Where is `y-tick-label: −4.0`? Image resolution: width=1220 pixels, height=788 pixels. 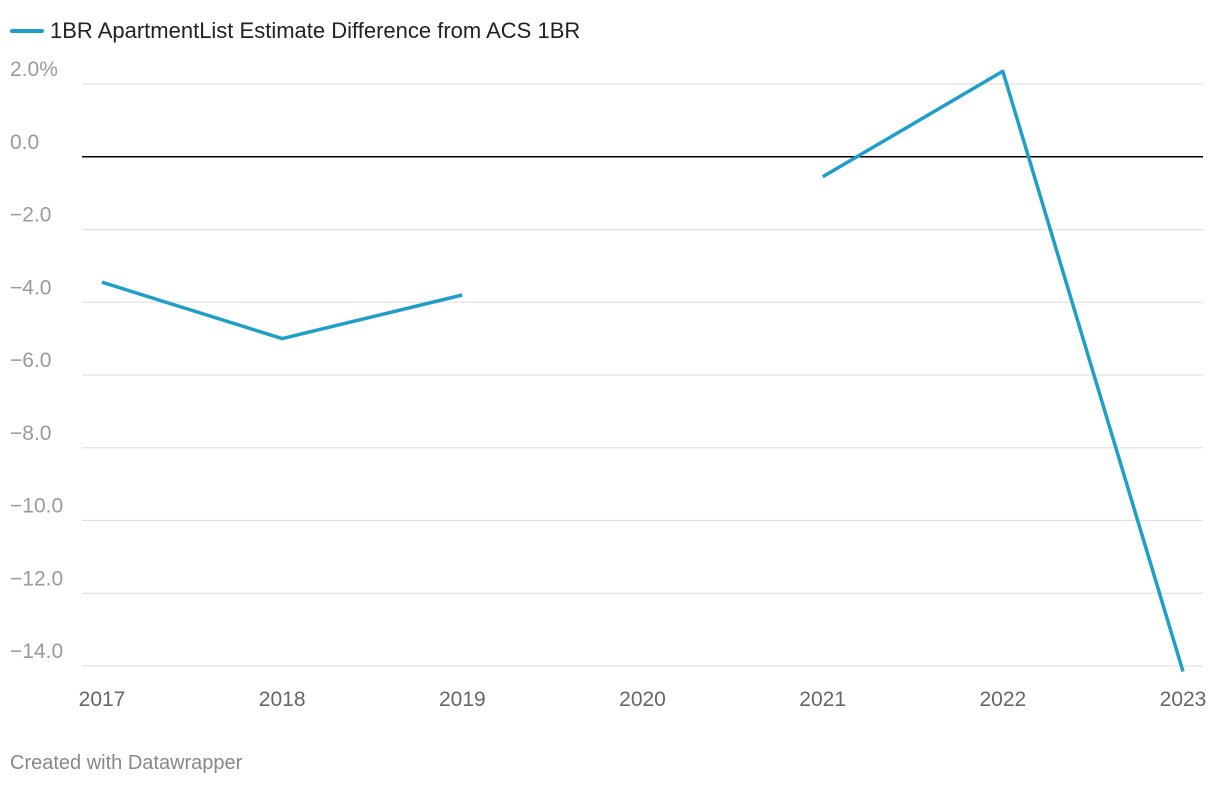 y-tick-label: −4.0 is located at coordinates (30, 287).